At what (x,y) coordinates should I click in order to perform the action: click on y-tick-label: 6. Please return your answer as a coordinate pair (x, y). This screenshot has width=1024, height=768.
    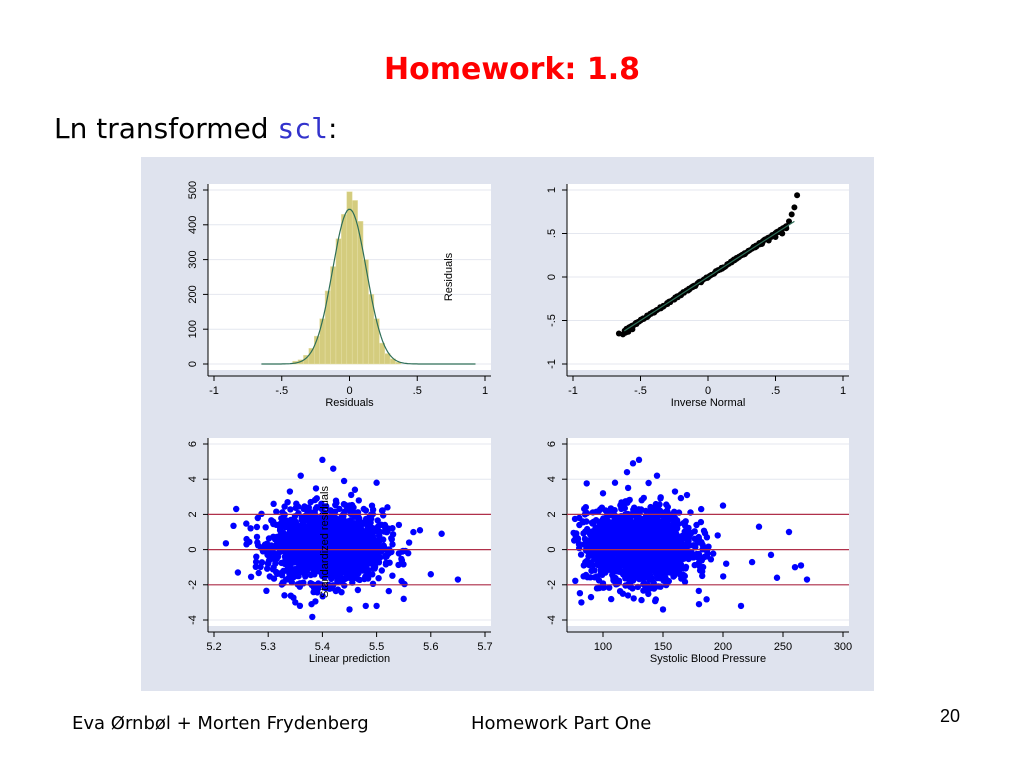
    Looking at the image, I should click on (552, 444).